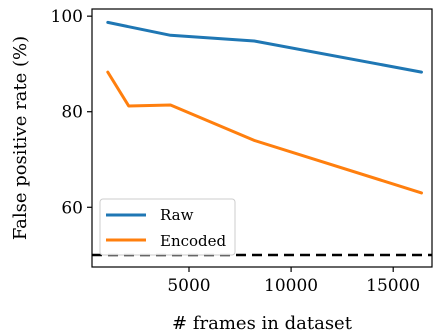 Image resolution: width=438 pixels, height=335 pixels. Describe the element at coordinates (393, 286) in the screenshot. I see `x-tick-label: 15000` at that location.